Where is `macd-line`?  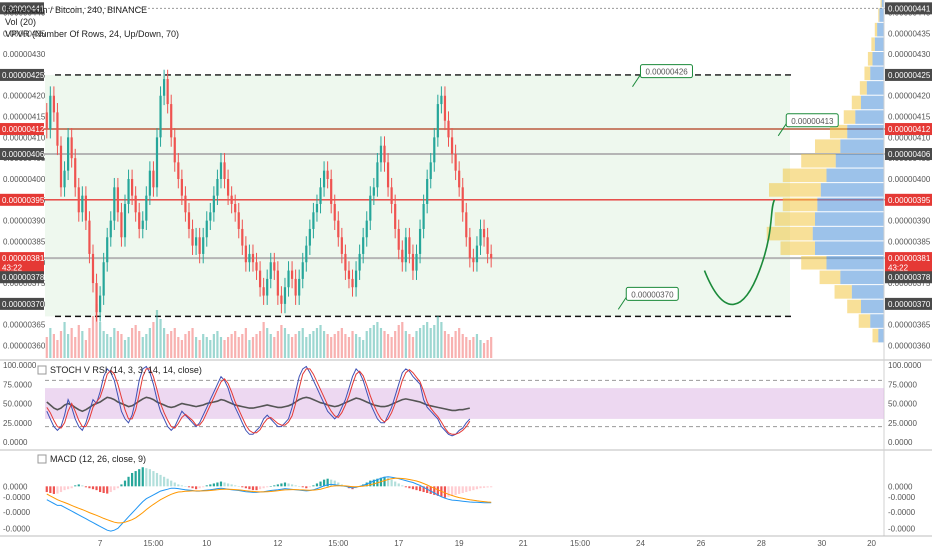 macd-line is located at coordinates (269, 504).